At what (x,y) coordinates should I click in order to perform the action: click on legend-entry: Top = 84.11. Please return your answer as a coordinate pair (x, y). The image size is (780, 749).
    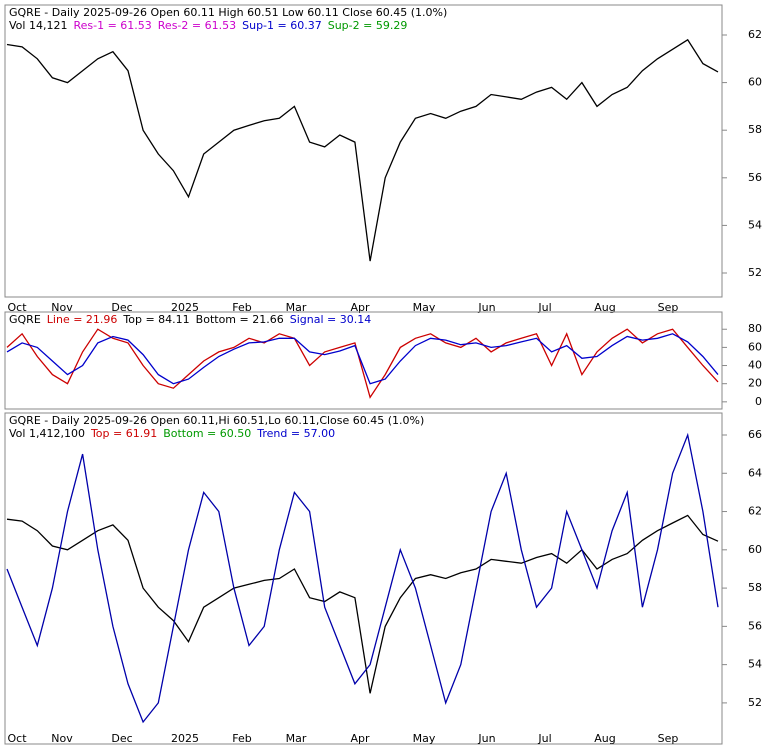
    Looking at the image, I should click on (155, 319).